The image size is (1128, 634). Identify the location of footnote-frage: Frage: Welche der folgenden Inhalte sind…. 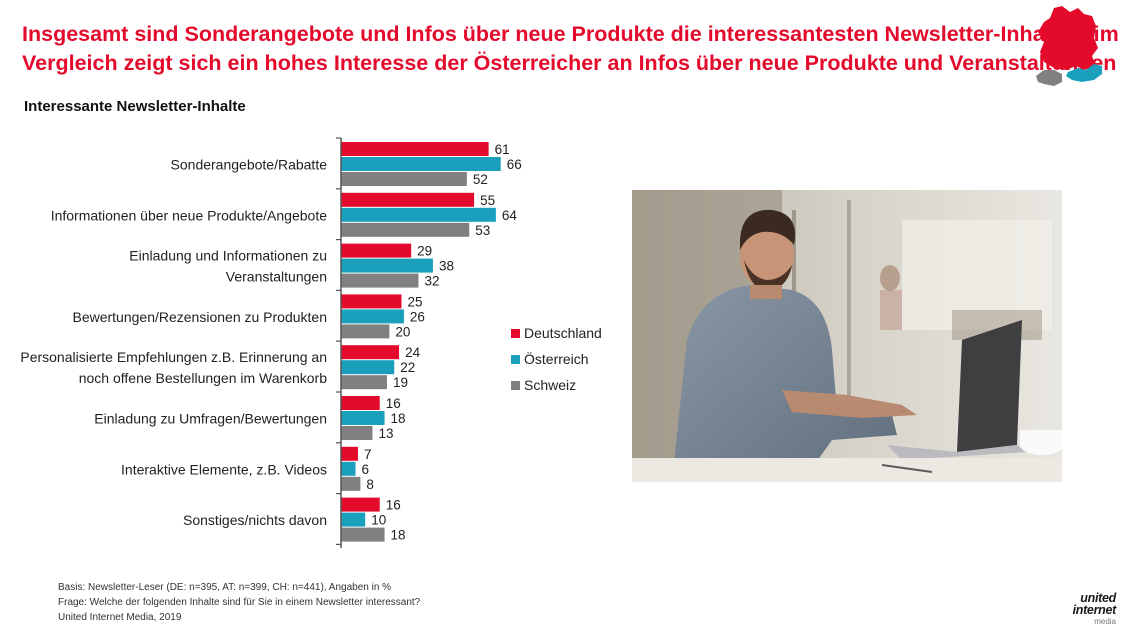
(239, 602).